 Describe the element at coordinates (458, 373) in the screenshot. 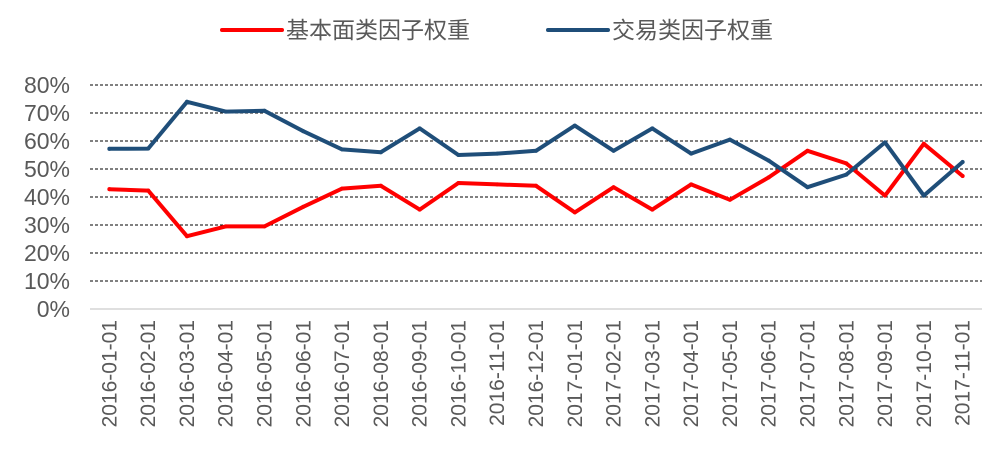

I see `x-tick-label: 2016-10-01` at that location.